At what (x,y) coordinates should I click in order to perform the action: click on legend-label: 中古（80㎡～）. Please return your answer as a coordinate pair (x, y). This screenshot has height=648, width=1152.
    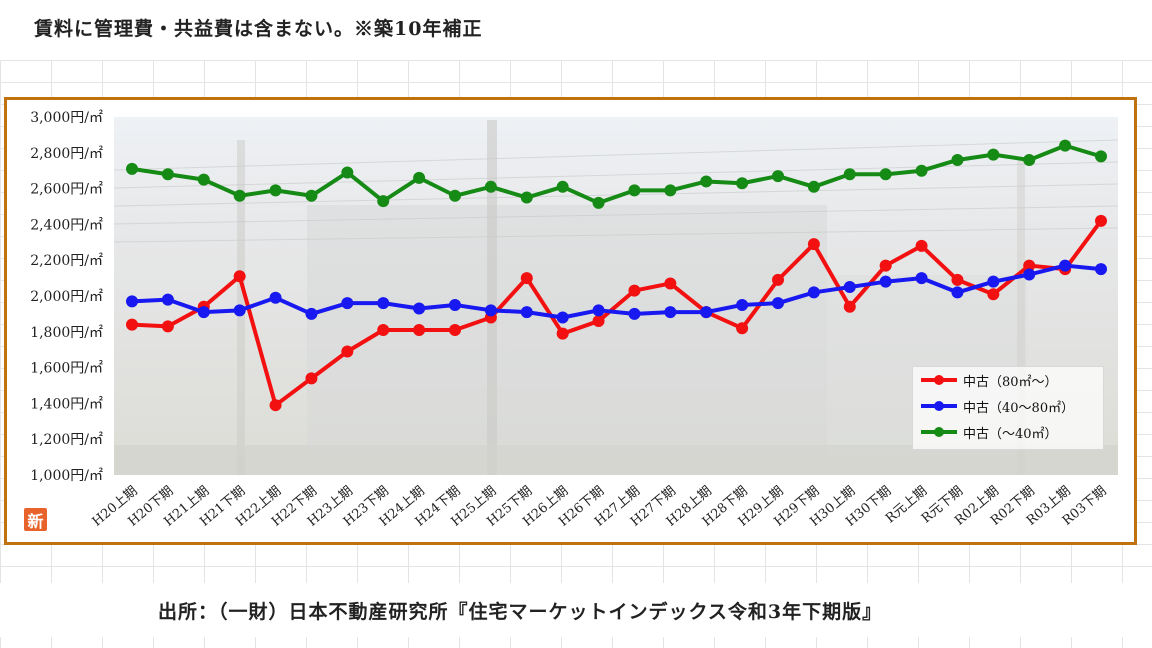
    Looking at the image, I should click on (1010, 382).